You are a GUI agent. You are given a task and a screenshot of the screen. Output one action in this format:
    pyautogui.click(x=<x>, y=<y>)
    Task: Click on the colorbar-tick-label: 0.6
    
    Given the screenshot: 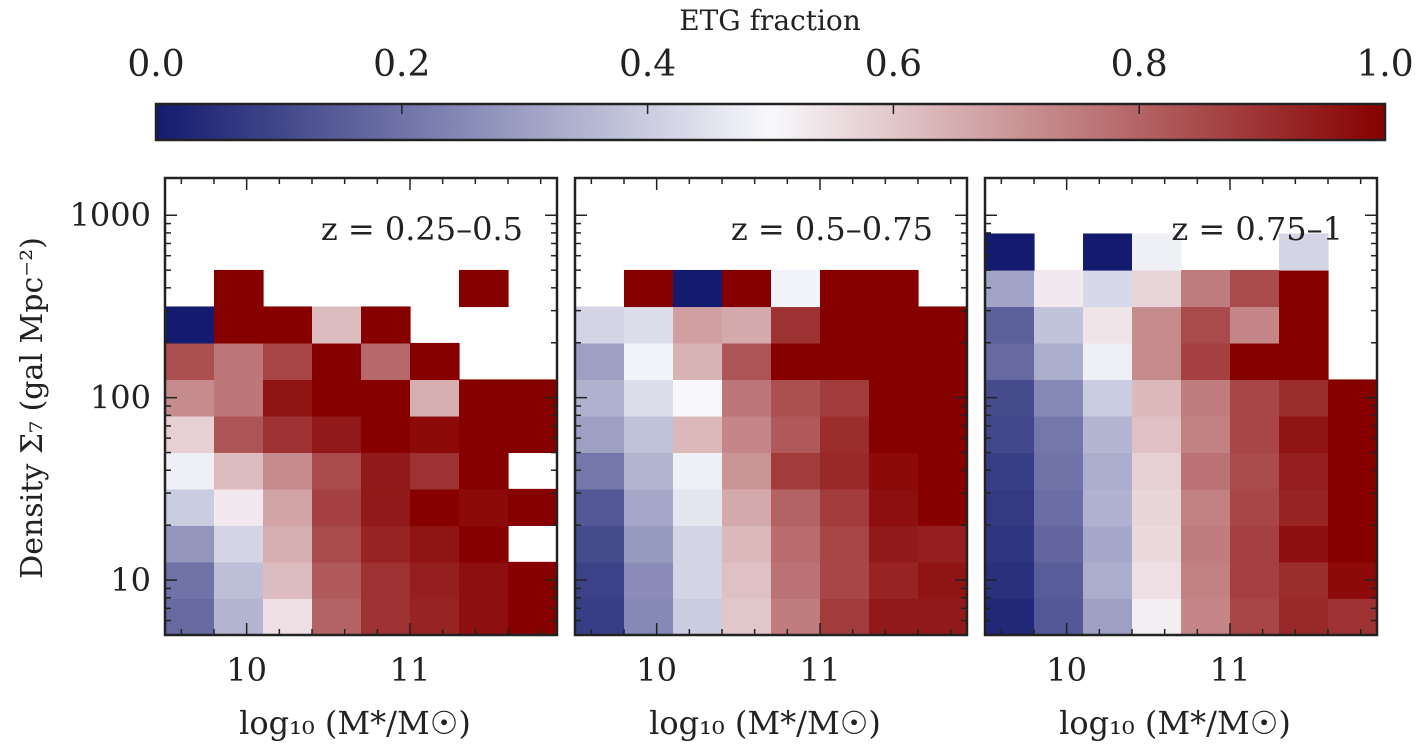 What is the action you would take?
    pyautogui.click(x=893, y=64)
    